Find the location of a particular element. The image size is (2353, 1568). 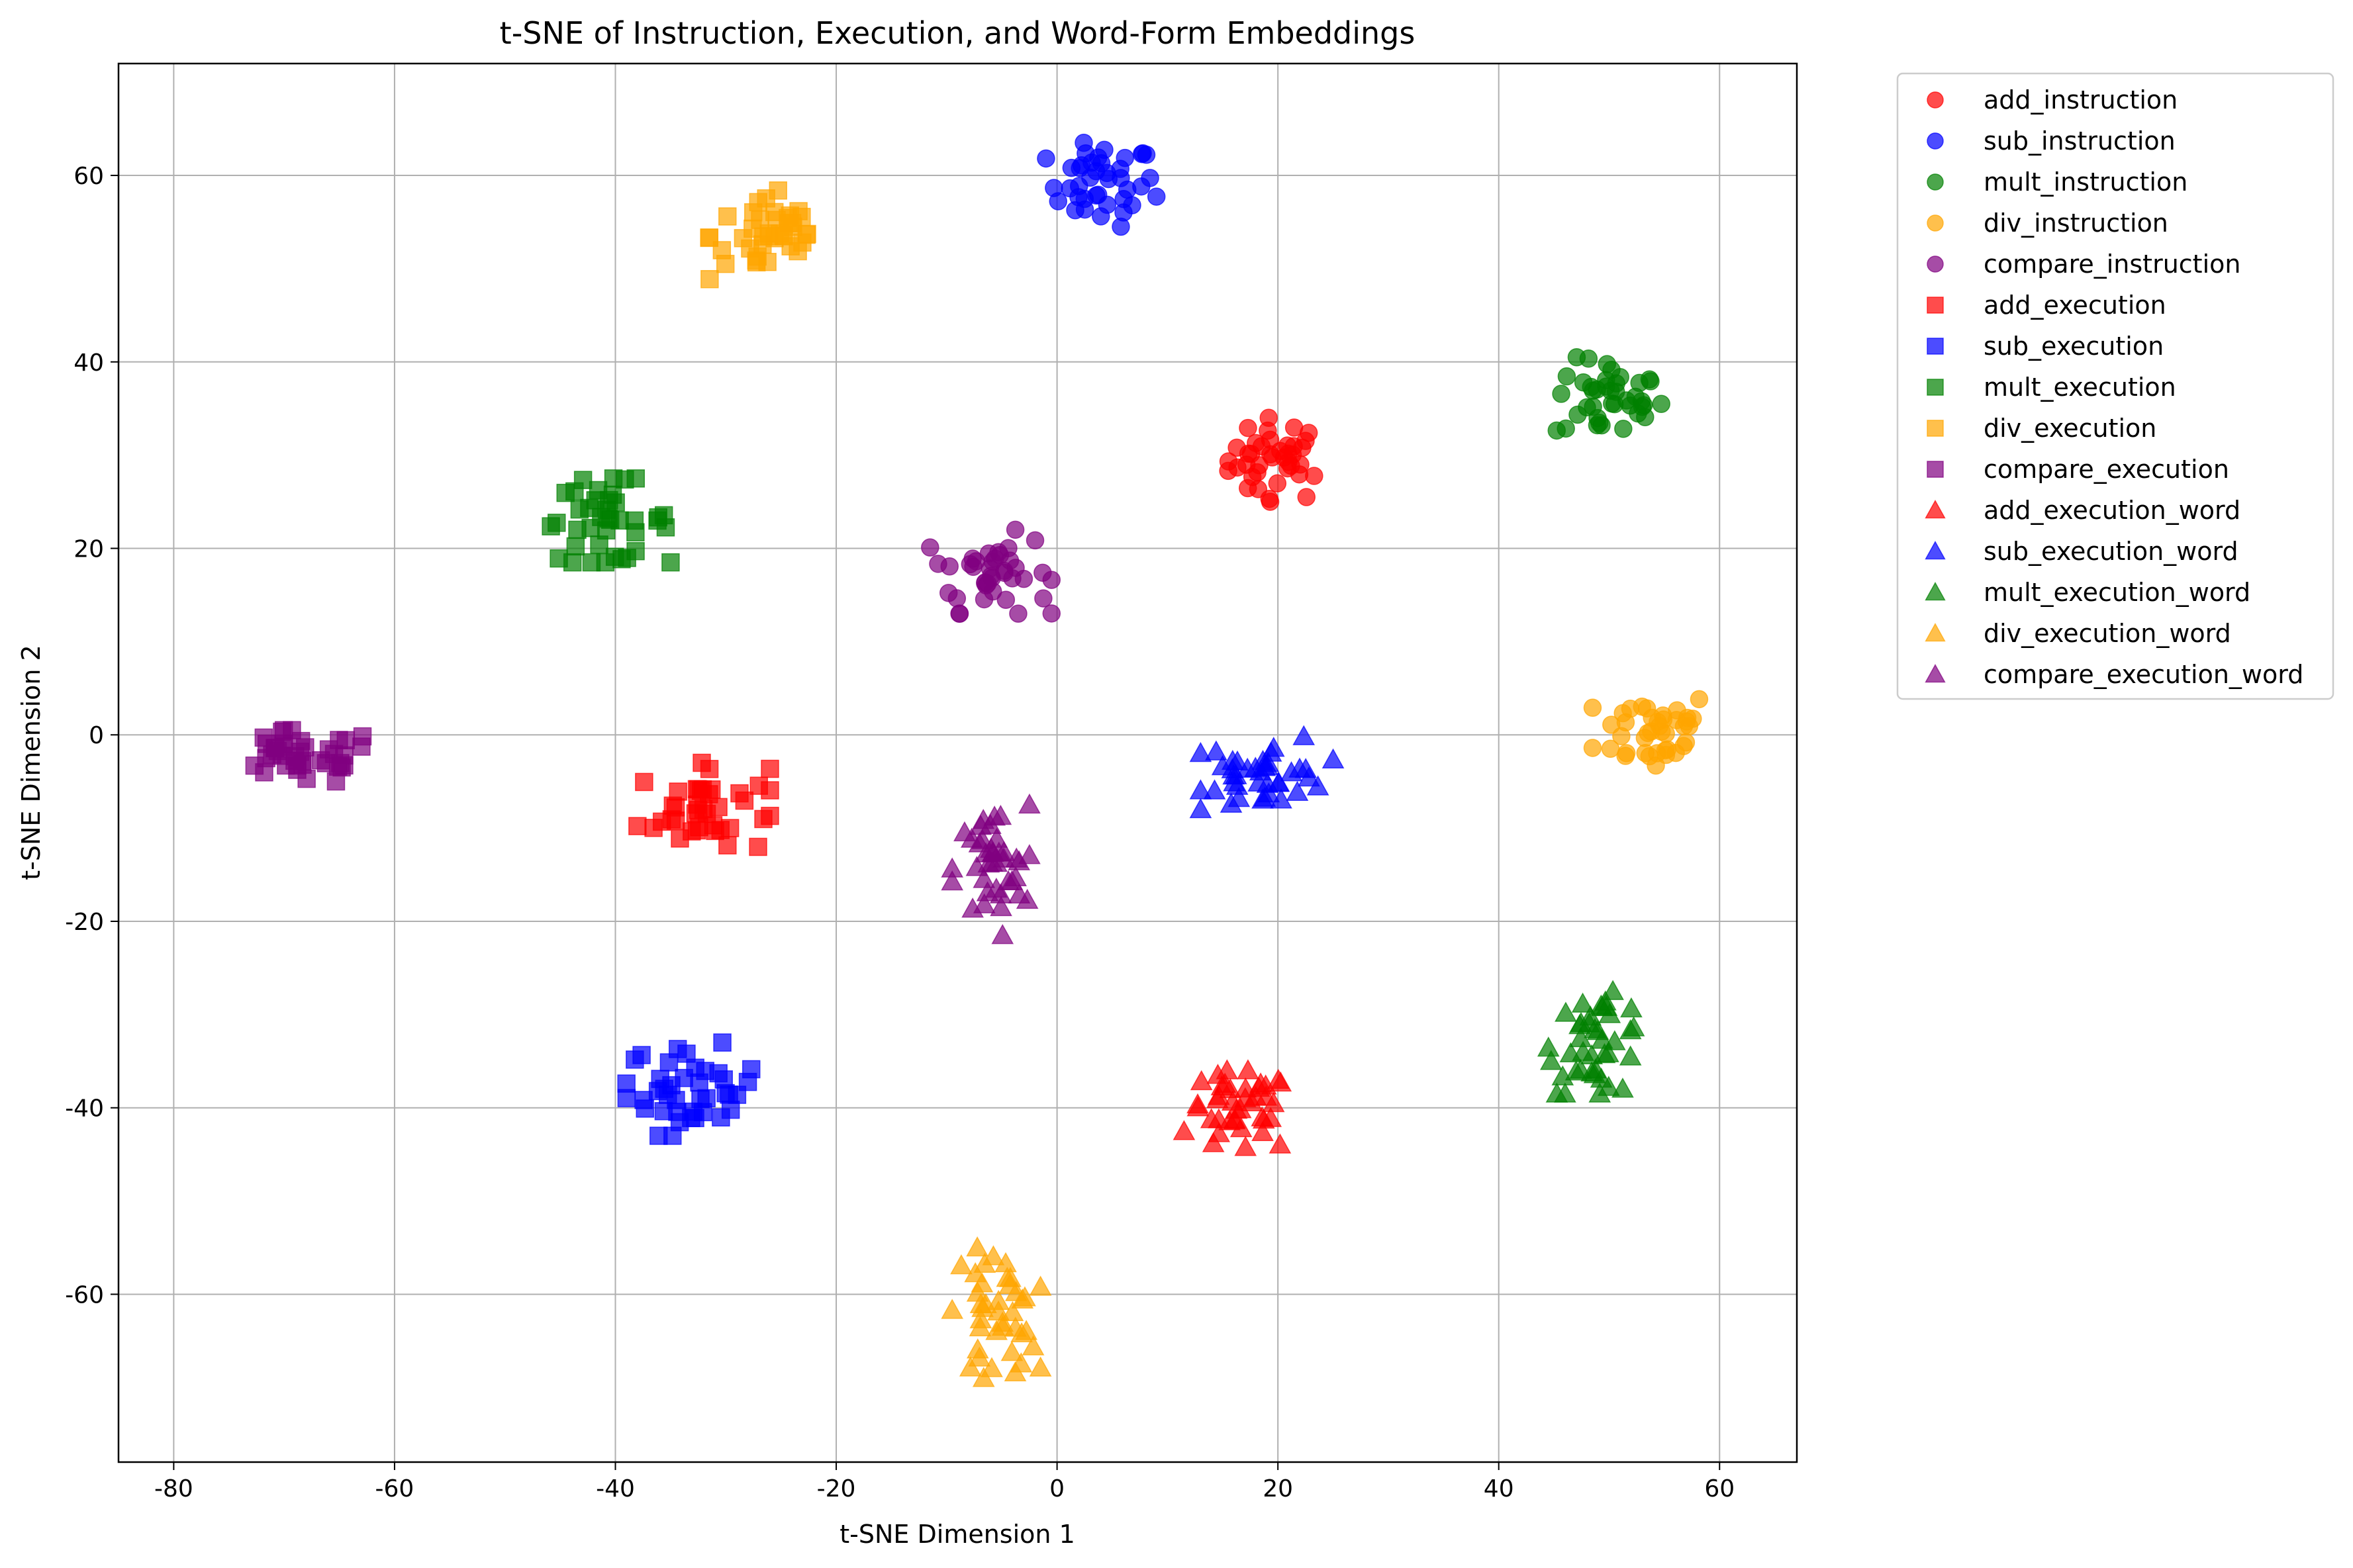

x-tick-label: -20 is located at coordinates (837, 1488).